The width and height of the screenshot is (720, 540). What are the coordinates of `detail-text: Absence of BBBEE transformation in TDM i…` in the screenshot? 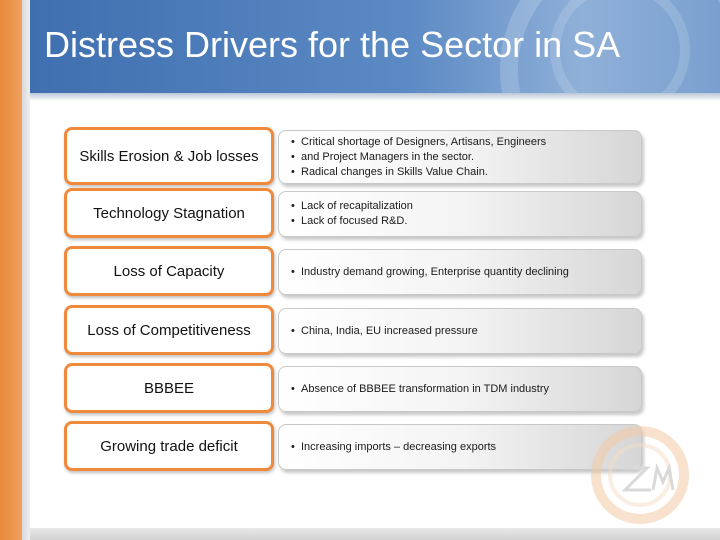 It's located at (425, 388).